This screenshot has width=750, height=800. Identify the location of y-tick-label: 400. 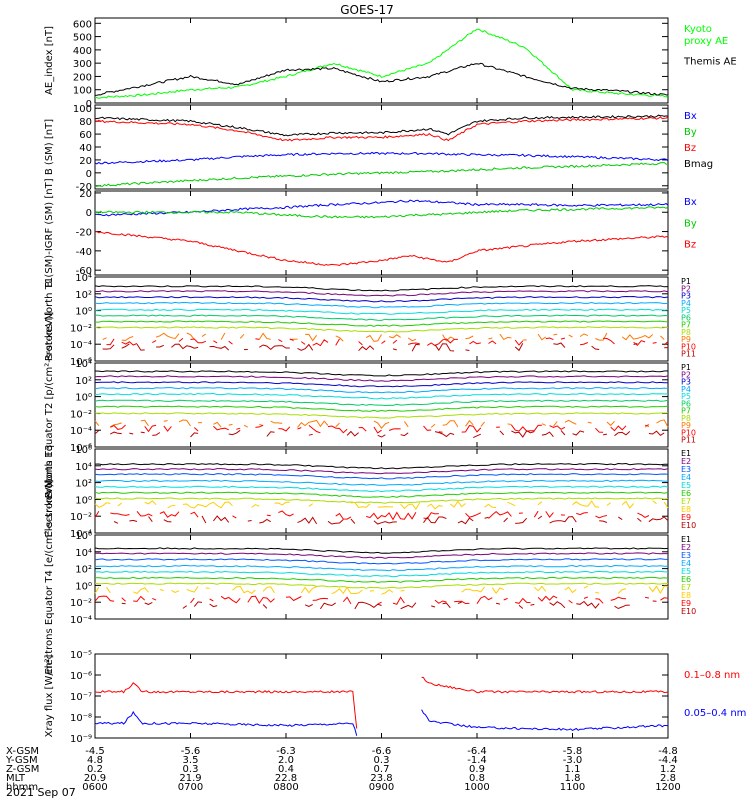
(82, 51).